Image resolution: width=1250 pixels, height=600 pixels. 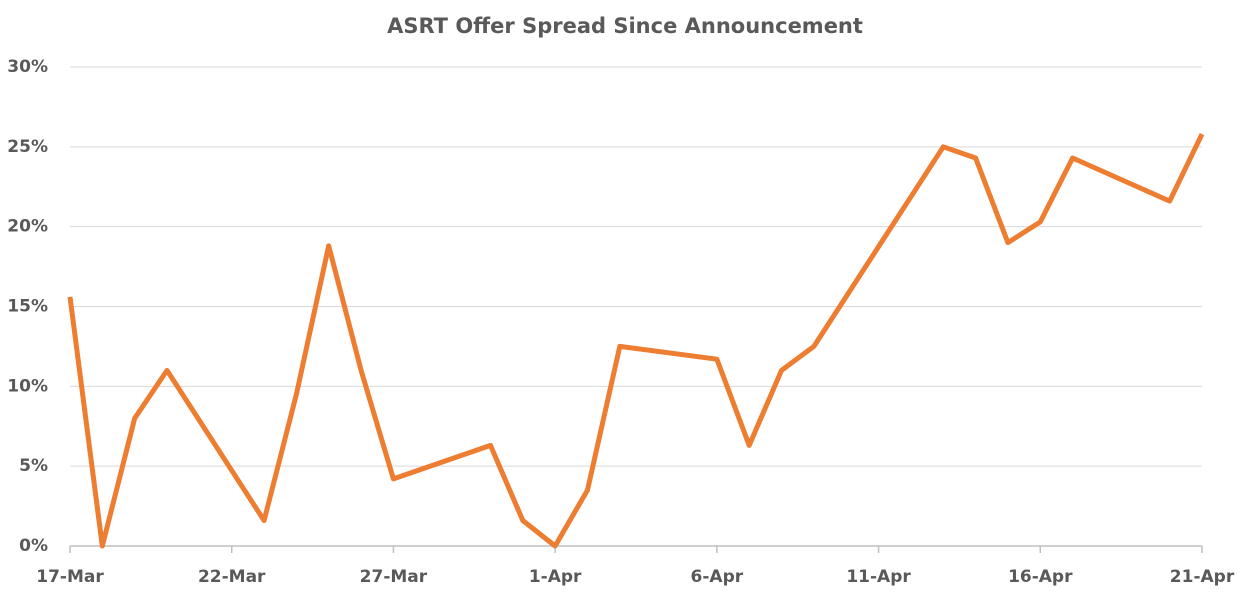 What do you see at coordinates (70, 577) in the screenshot?
I see `x-tick-label: 17-Mar` at bounding box center [70, 577].